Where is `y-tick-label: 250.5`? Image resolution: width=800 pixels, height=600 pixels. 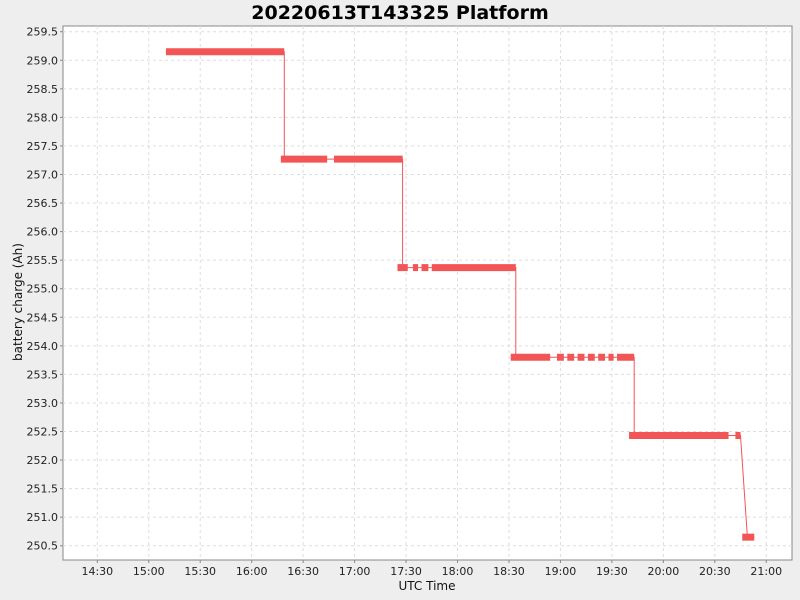
y-tick-label: 250.5 is located at coordinates (43, 546).